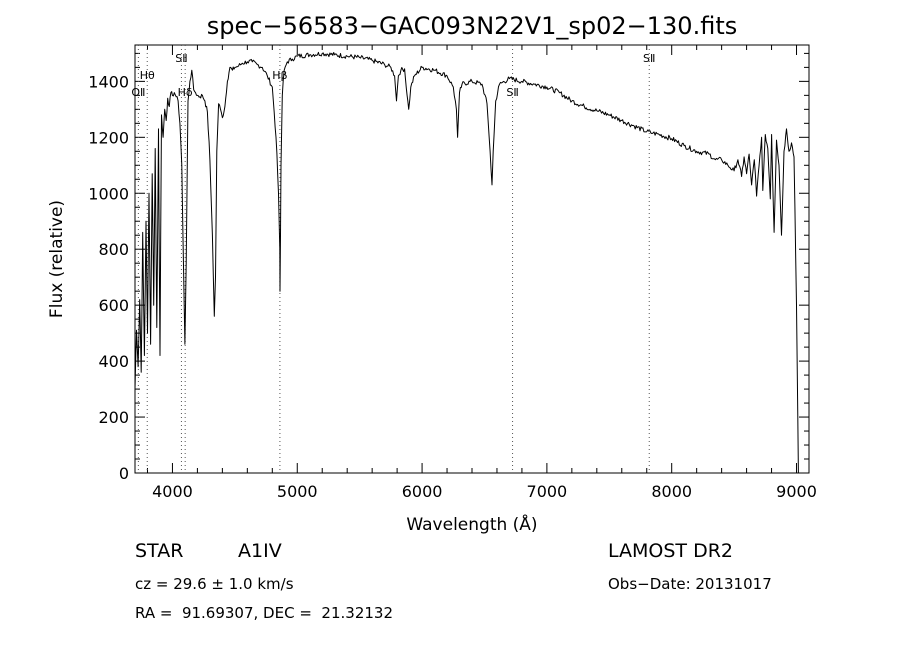  I want to click on x-axis-label: Wavelength (Å), so click(471, 524).